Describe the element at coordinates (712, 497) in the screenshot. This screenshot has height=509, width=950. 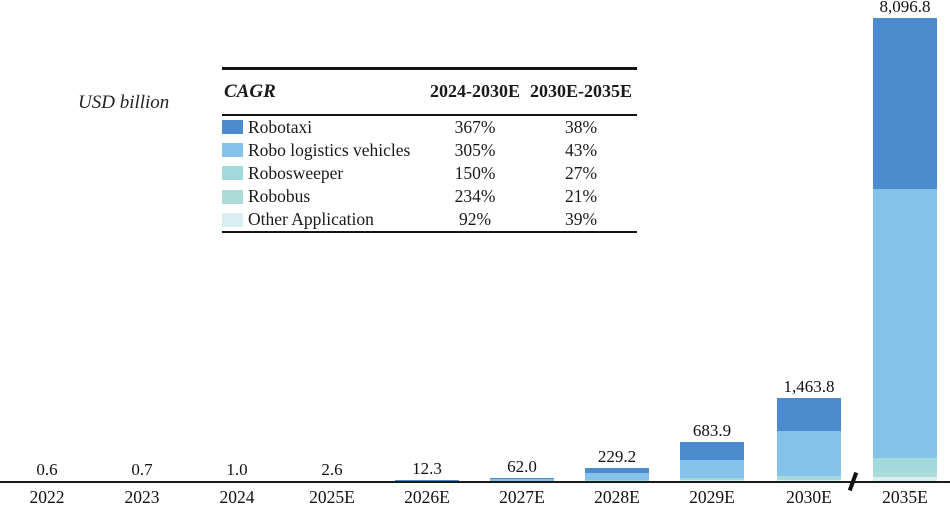
I see `x-axis-label-2029e: 2029E` at that location.